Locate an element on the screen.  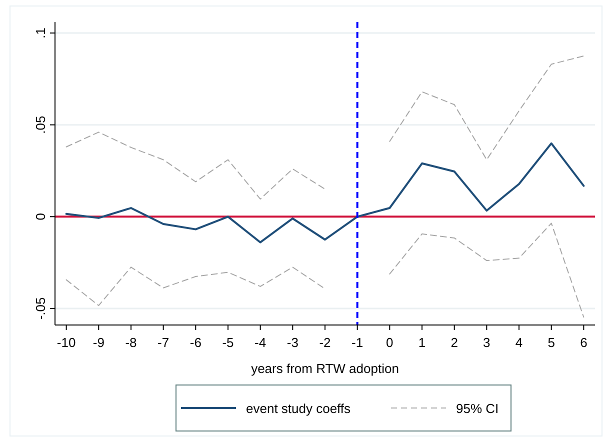
x-tick-label: -2 is located at coordinates (325, 342).